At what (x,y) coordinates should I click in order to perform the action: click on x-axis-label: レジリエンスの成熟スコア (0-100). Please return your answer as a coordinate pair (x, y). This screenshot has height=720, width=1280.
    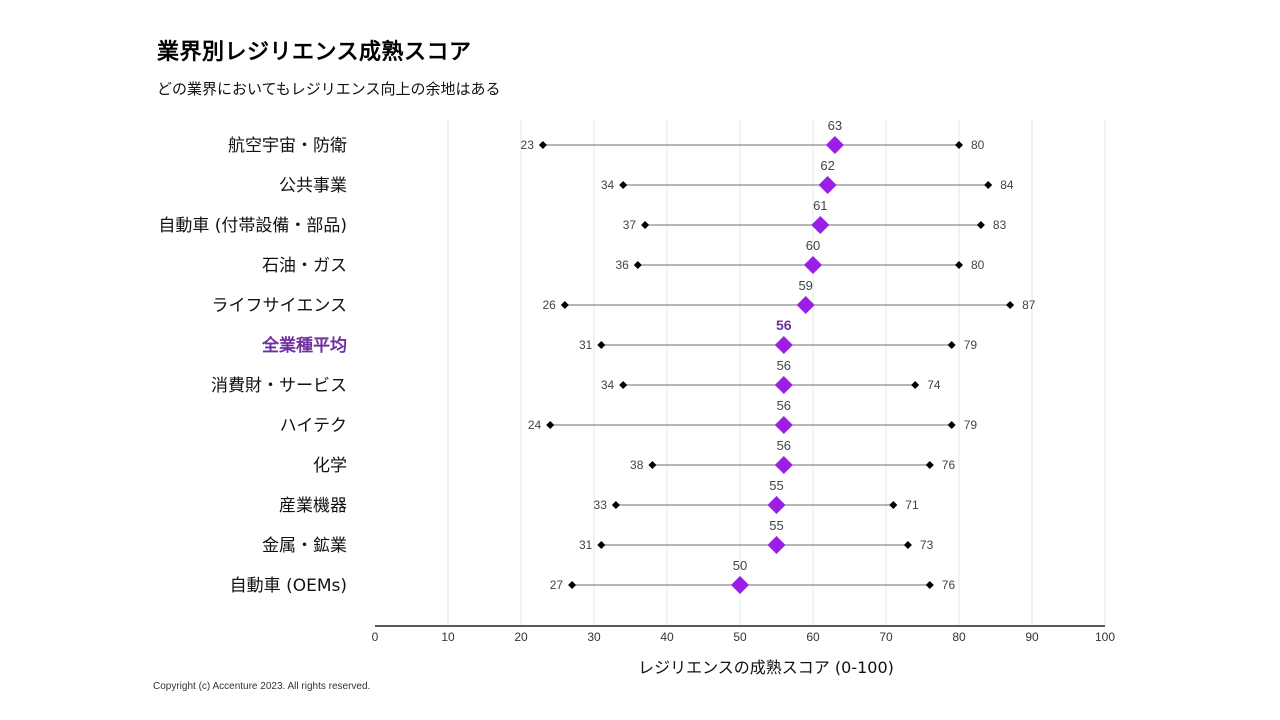
    Looking at the image, I should click on (766, 667).